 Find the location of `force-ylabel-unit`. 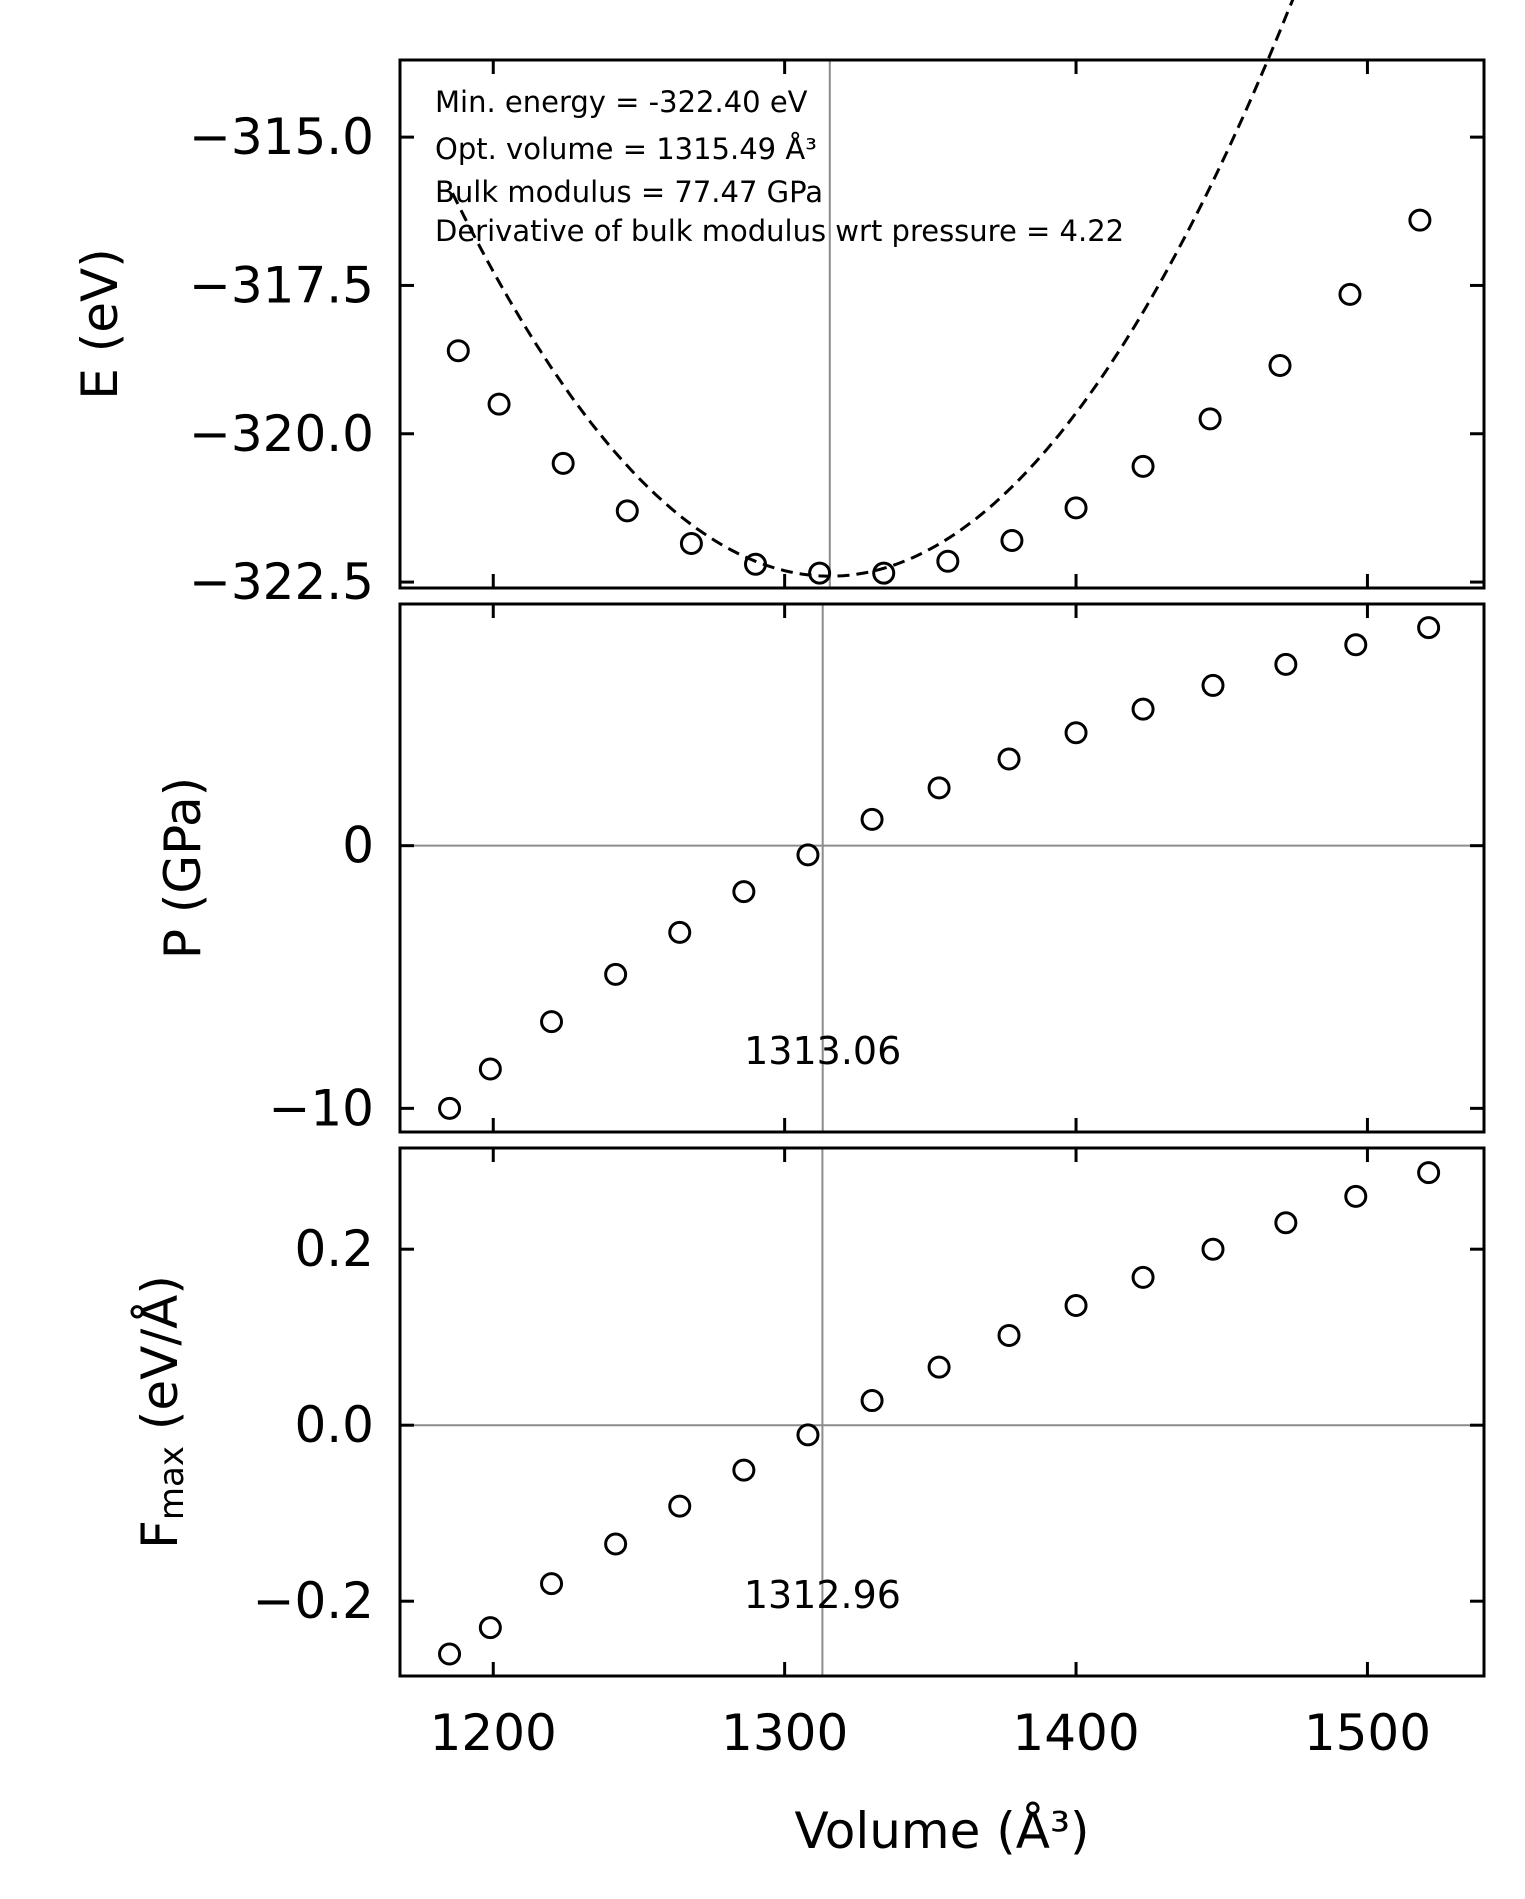

force-ylabel-unit is located at coordinates (160, 1438).